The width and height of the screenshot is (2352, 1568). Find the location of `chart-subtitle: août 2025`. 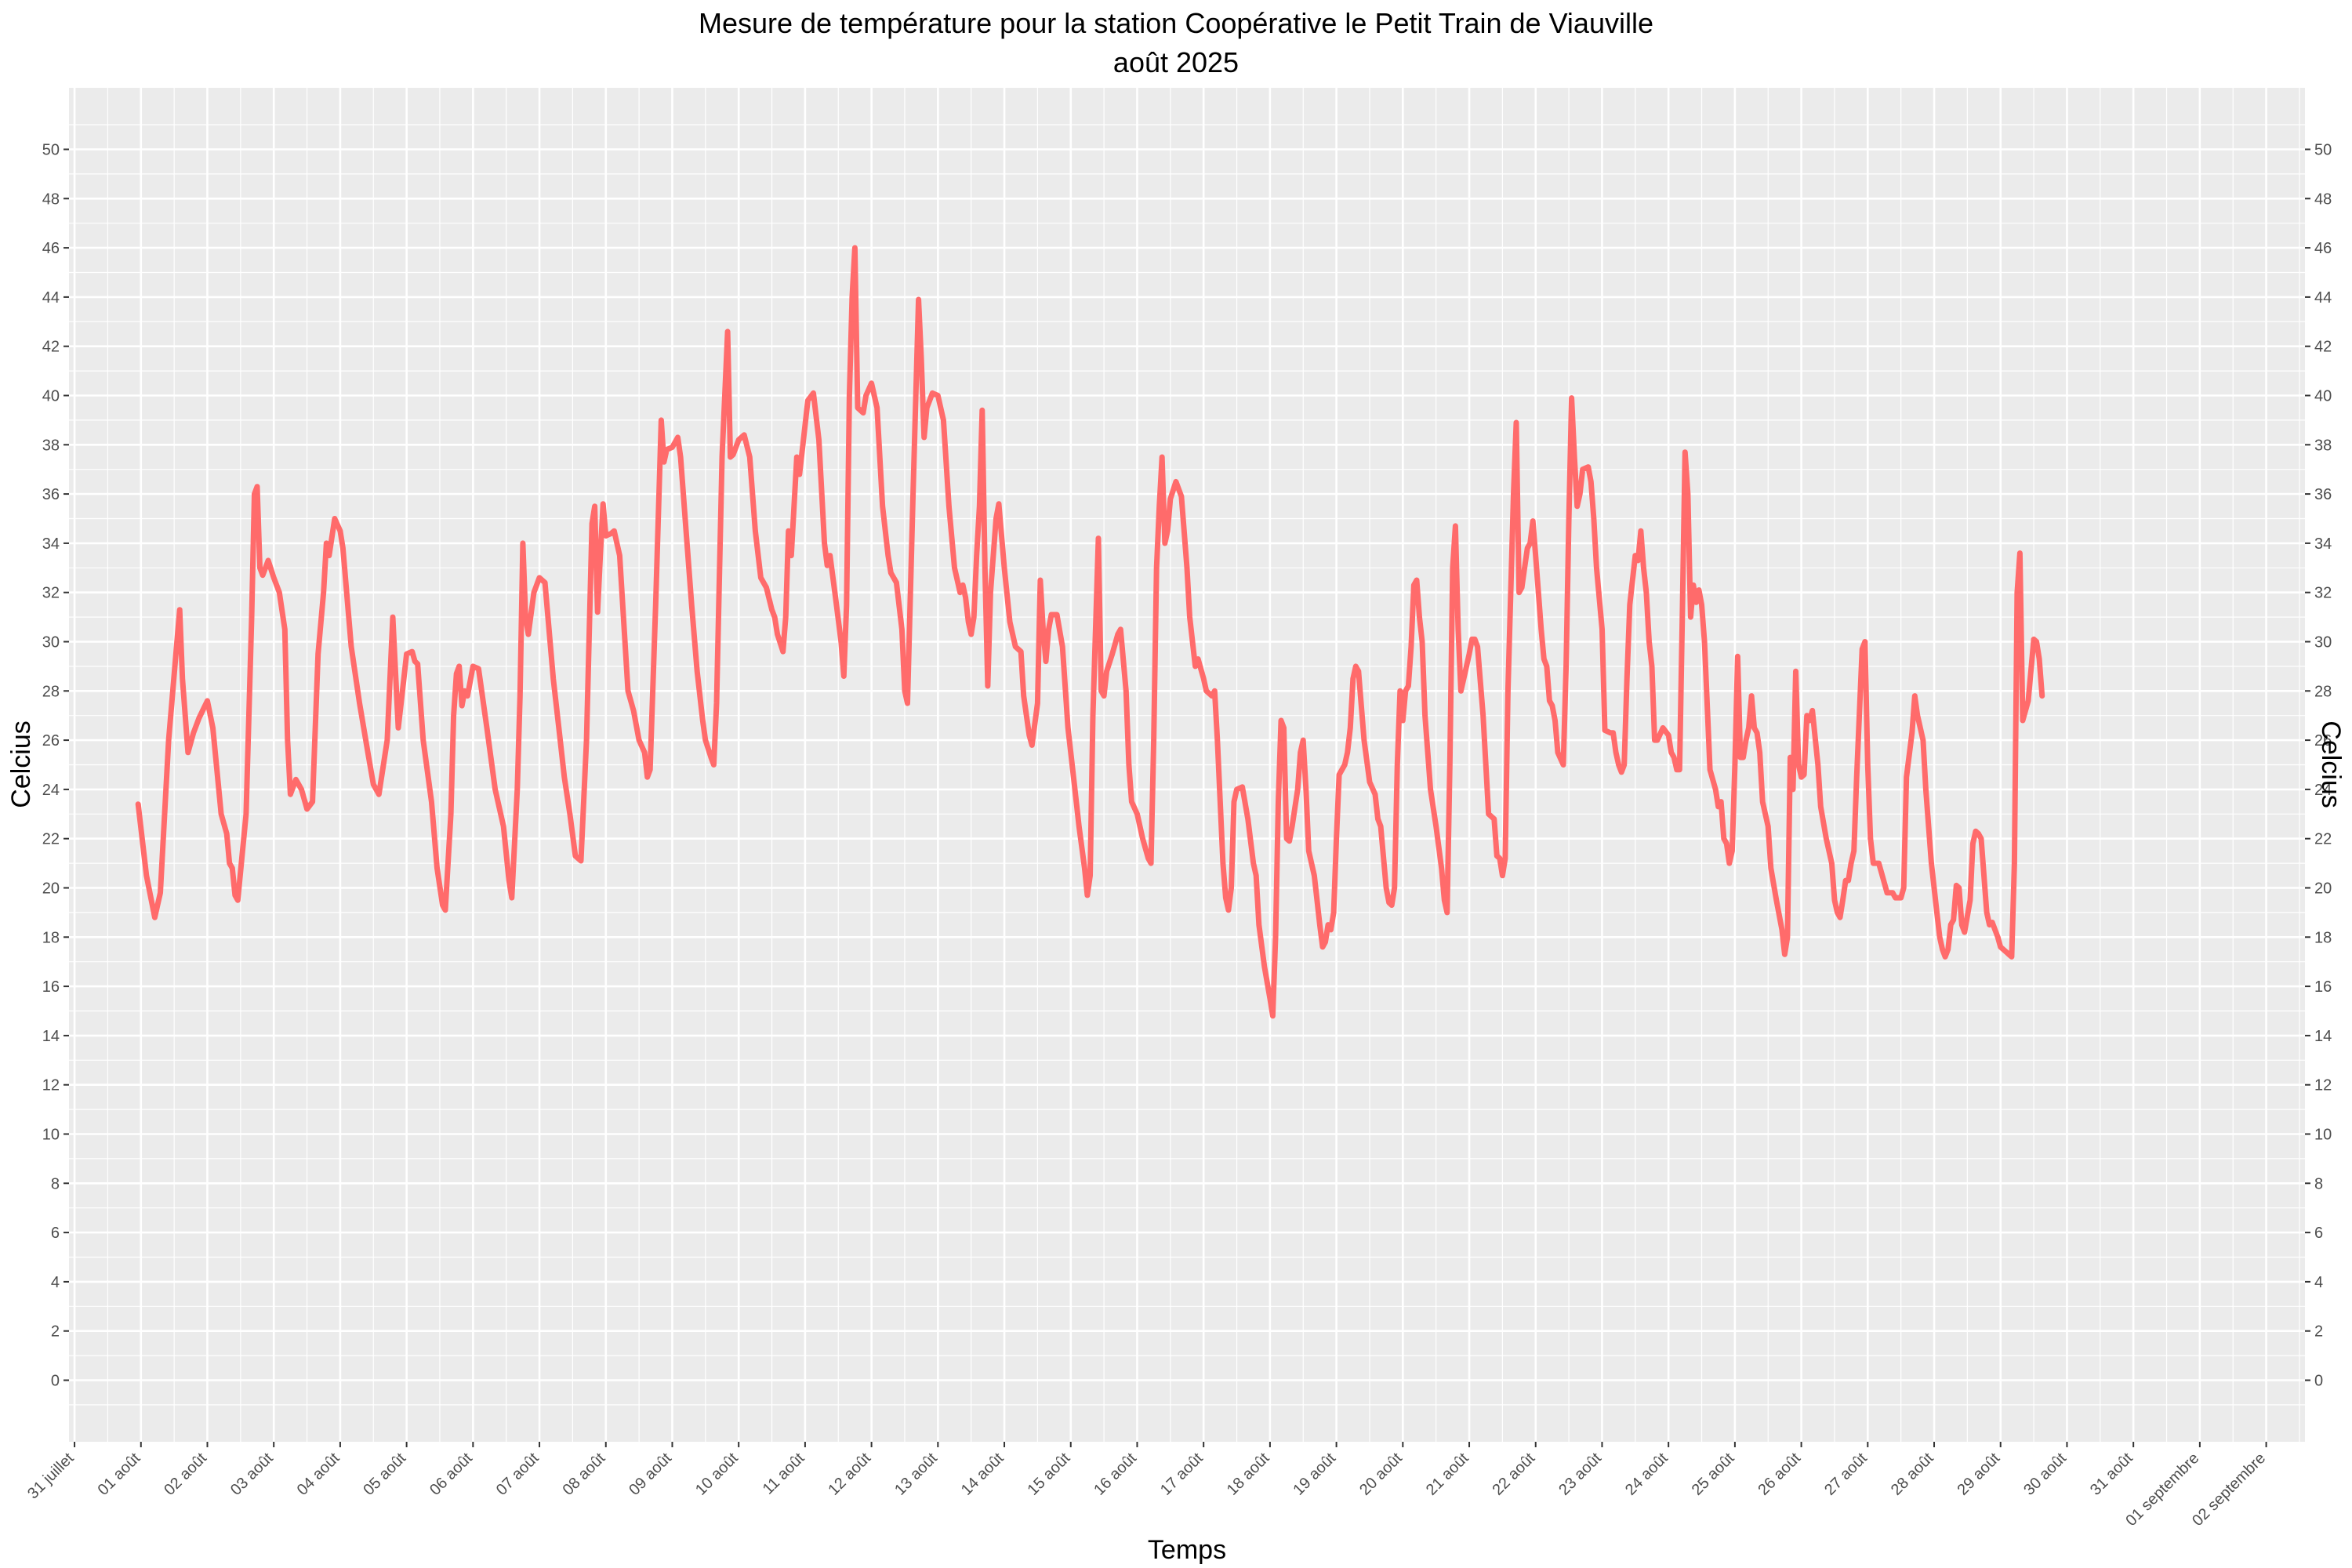

chart-subtitle: août 2025 is located at coordinates (1176, 62).